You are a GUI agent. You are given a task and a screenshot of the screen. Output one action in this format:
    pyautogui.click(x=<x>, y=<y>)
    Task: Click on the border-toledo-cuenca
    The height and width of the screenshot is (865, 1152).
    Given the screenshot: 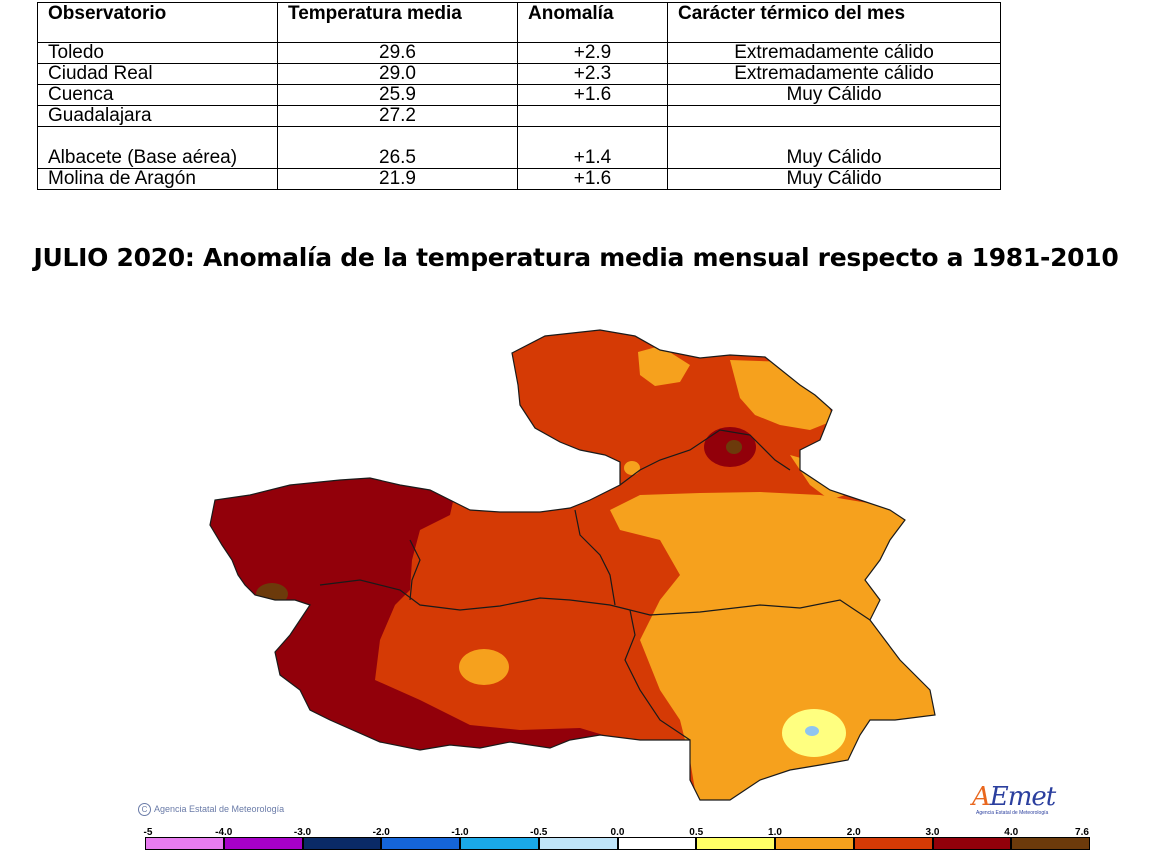 What is the action you would take?
    pyautogui.click(x=595, y=557)
    